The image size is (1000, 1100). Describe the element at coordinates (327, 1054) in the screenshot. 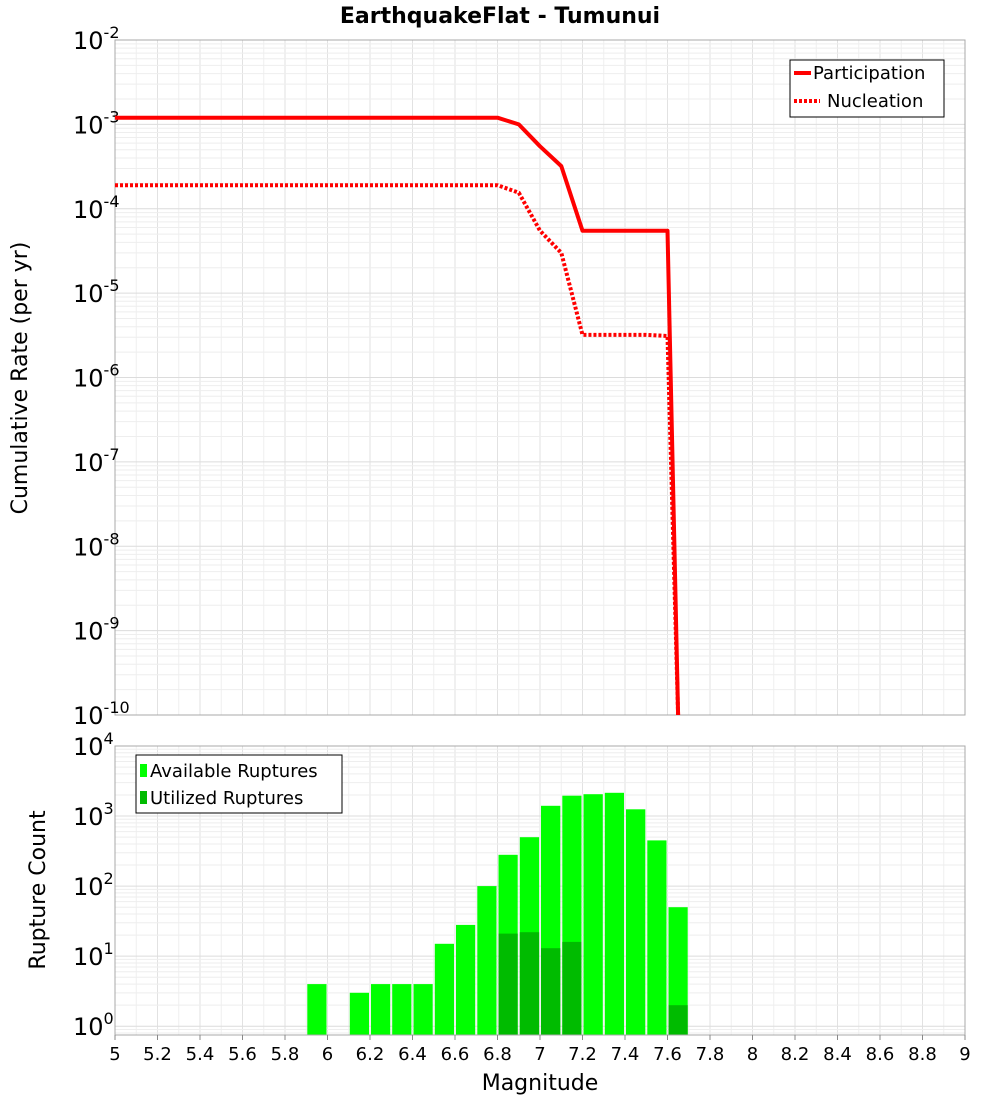

I see `x-tick-label: 6` at that location.